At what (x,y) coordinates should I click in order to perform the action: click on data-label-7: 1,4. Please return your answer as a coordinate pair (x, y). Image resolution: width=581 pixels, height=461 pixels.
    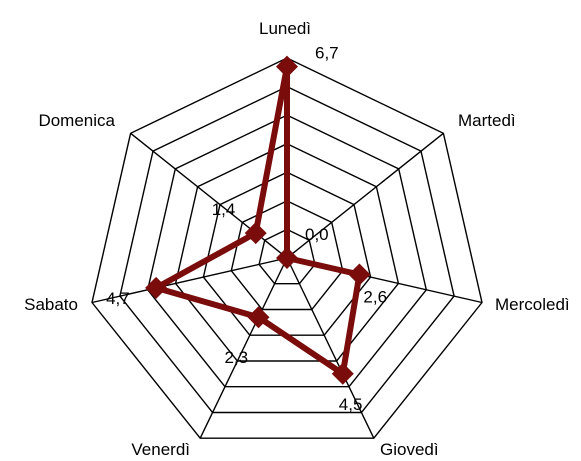
    Looking at the image, I should click on (224, 209).